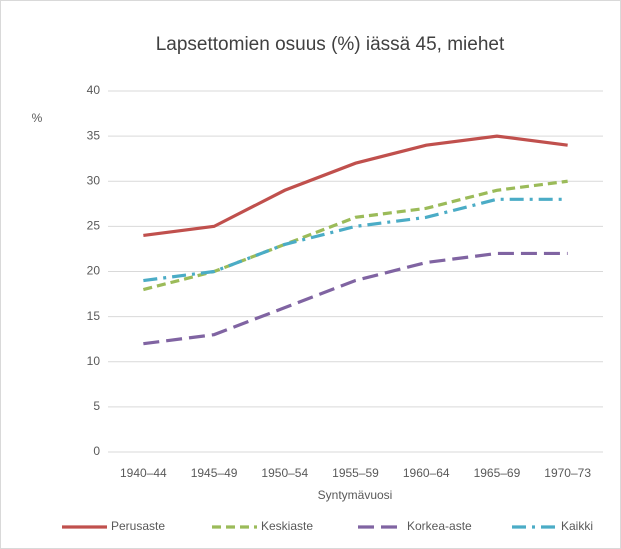 This screenshot has height=549, width=621. Describe the element at coordinates (96, 406) in the screenshot. I see `y-tick-label: 5` at that location.